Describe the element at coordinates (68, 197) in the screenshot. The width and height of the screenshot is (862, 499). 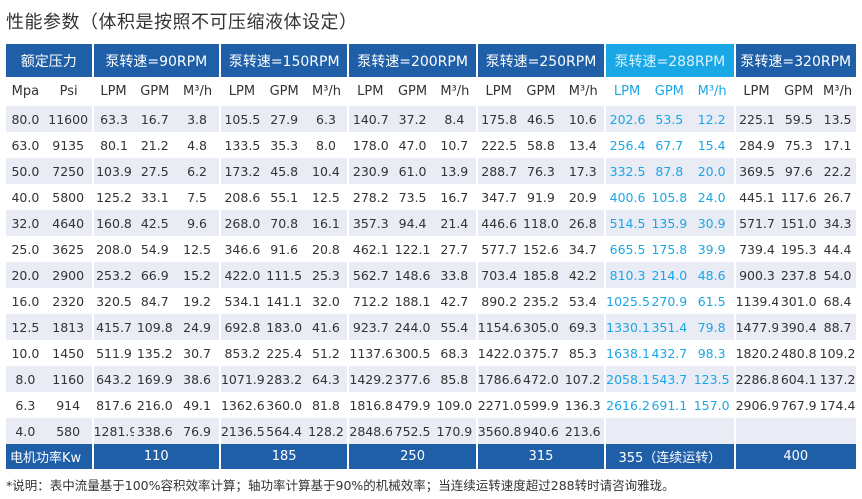
I see `table-cell: 5800` at that location.